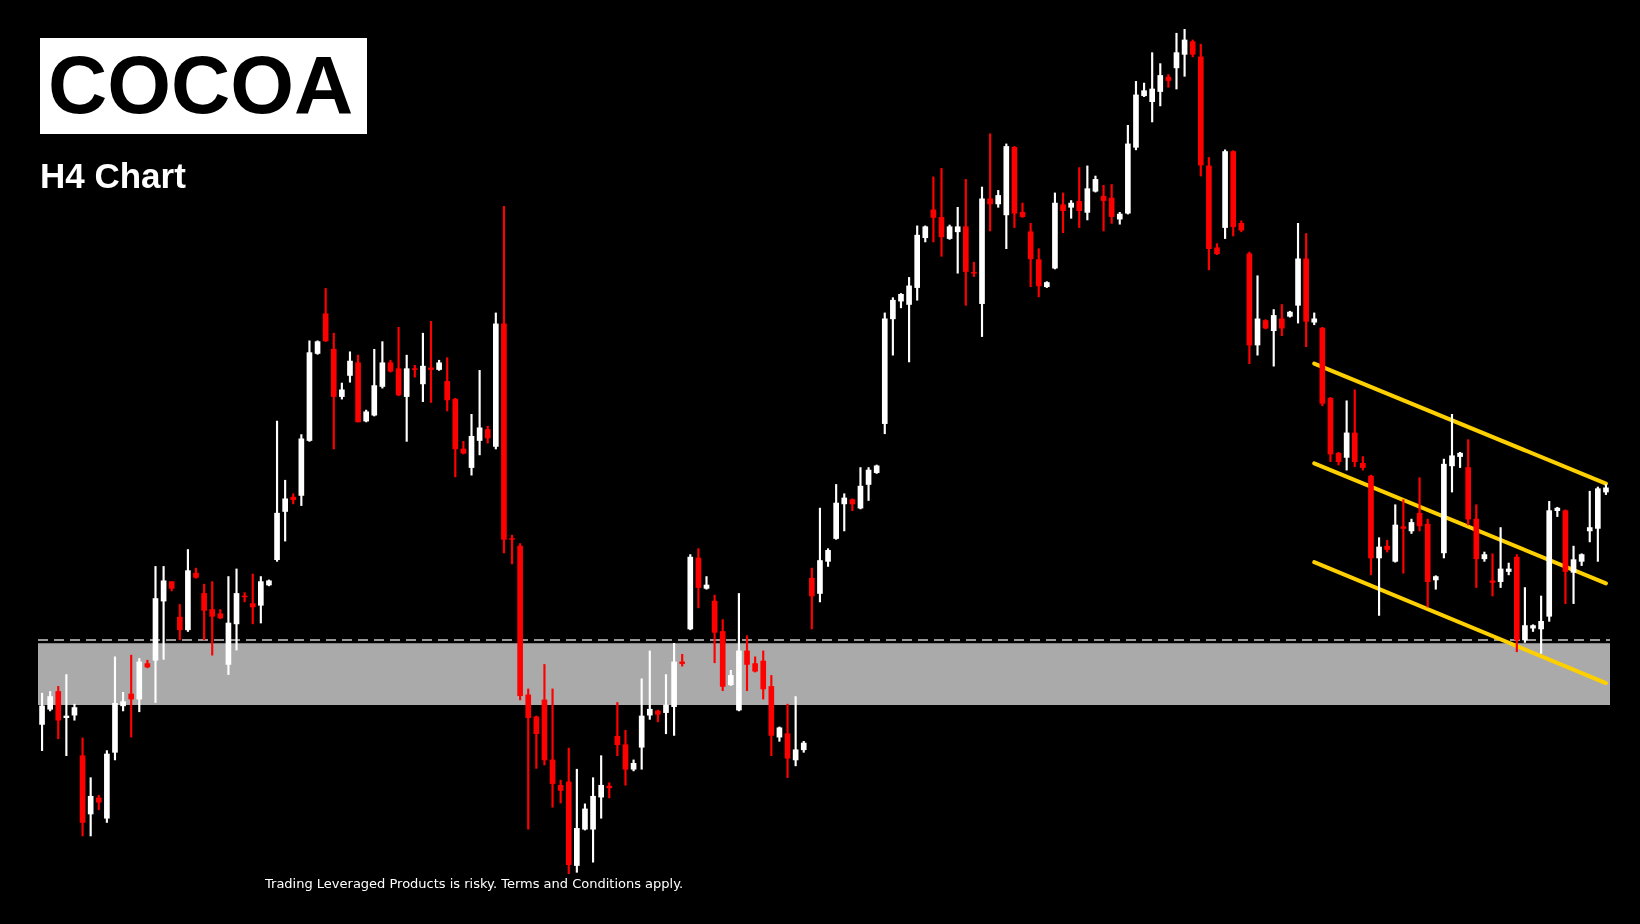 The height and width of the screenshot is (924, 1640). Describe the element at coordinates (204, 86) in the screenshot. I see `chart-title: COCOA` at that location.